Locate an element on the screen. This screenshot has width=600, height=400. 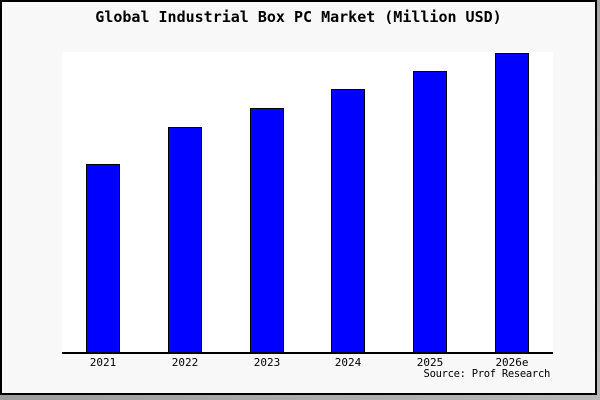
bar-2021 is located at coordinates (103, 258).